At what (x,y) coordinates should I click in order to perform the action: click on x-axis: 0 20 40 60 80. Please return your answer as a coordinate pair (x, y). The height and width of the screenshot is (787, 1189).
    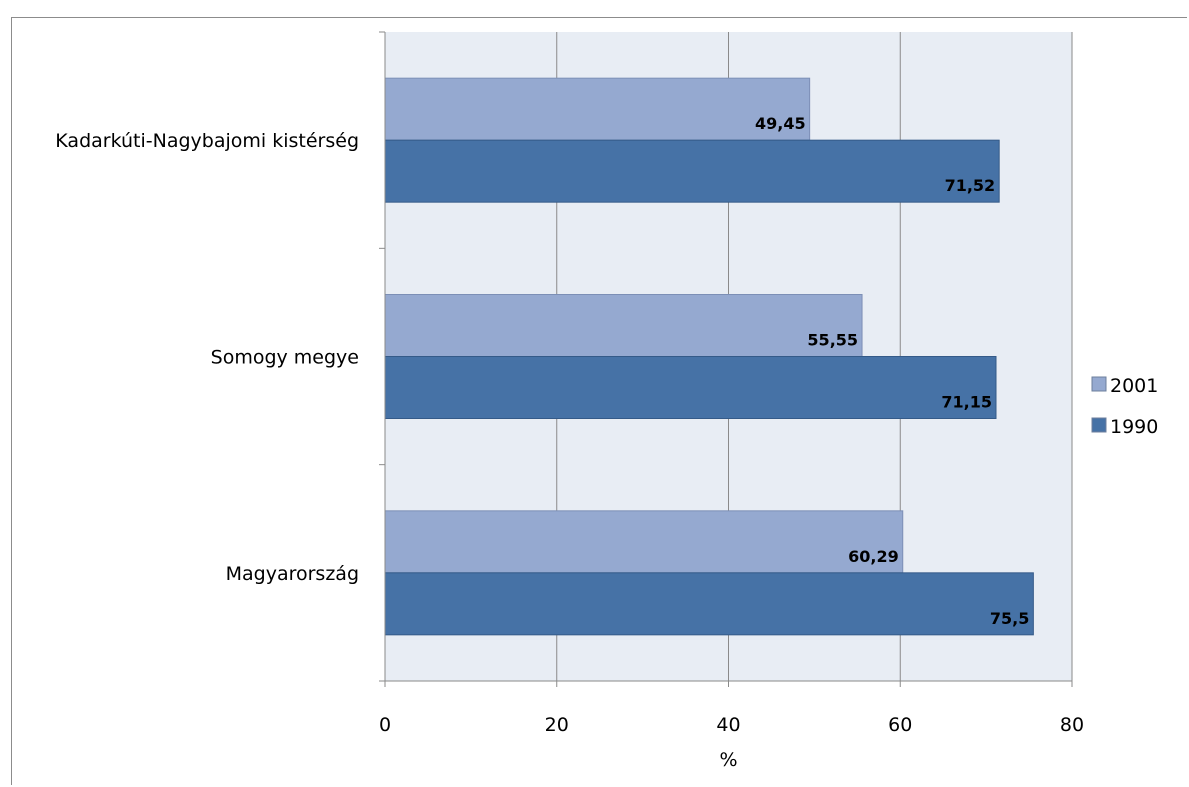
    Looking at the image, I should click on (731, 708).